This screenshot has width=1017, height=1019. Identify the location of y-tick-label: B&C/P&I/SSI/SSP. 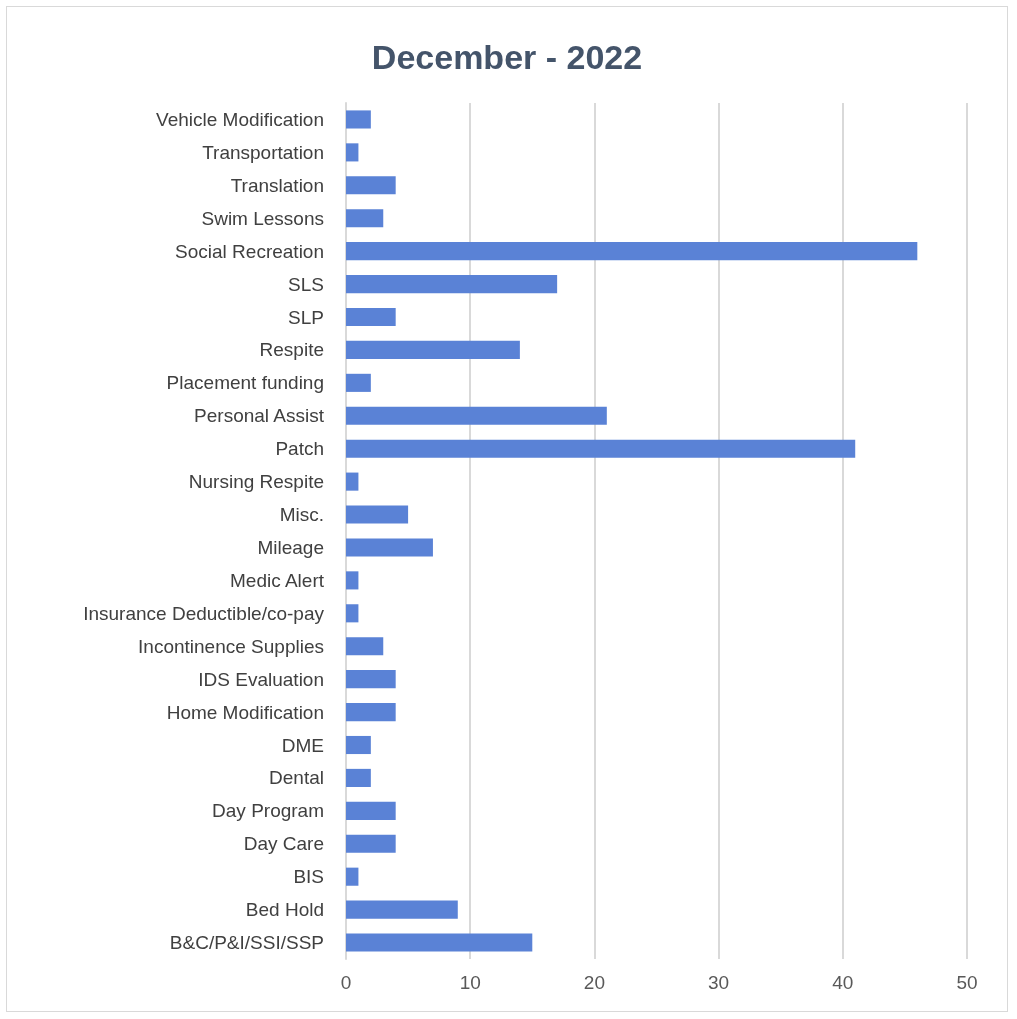
(246, 943).